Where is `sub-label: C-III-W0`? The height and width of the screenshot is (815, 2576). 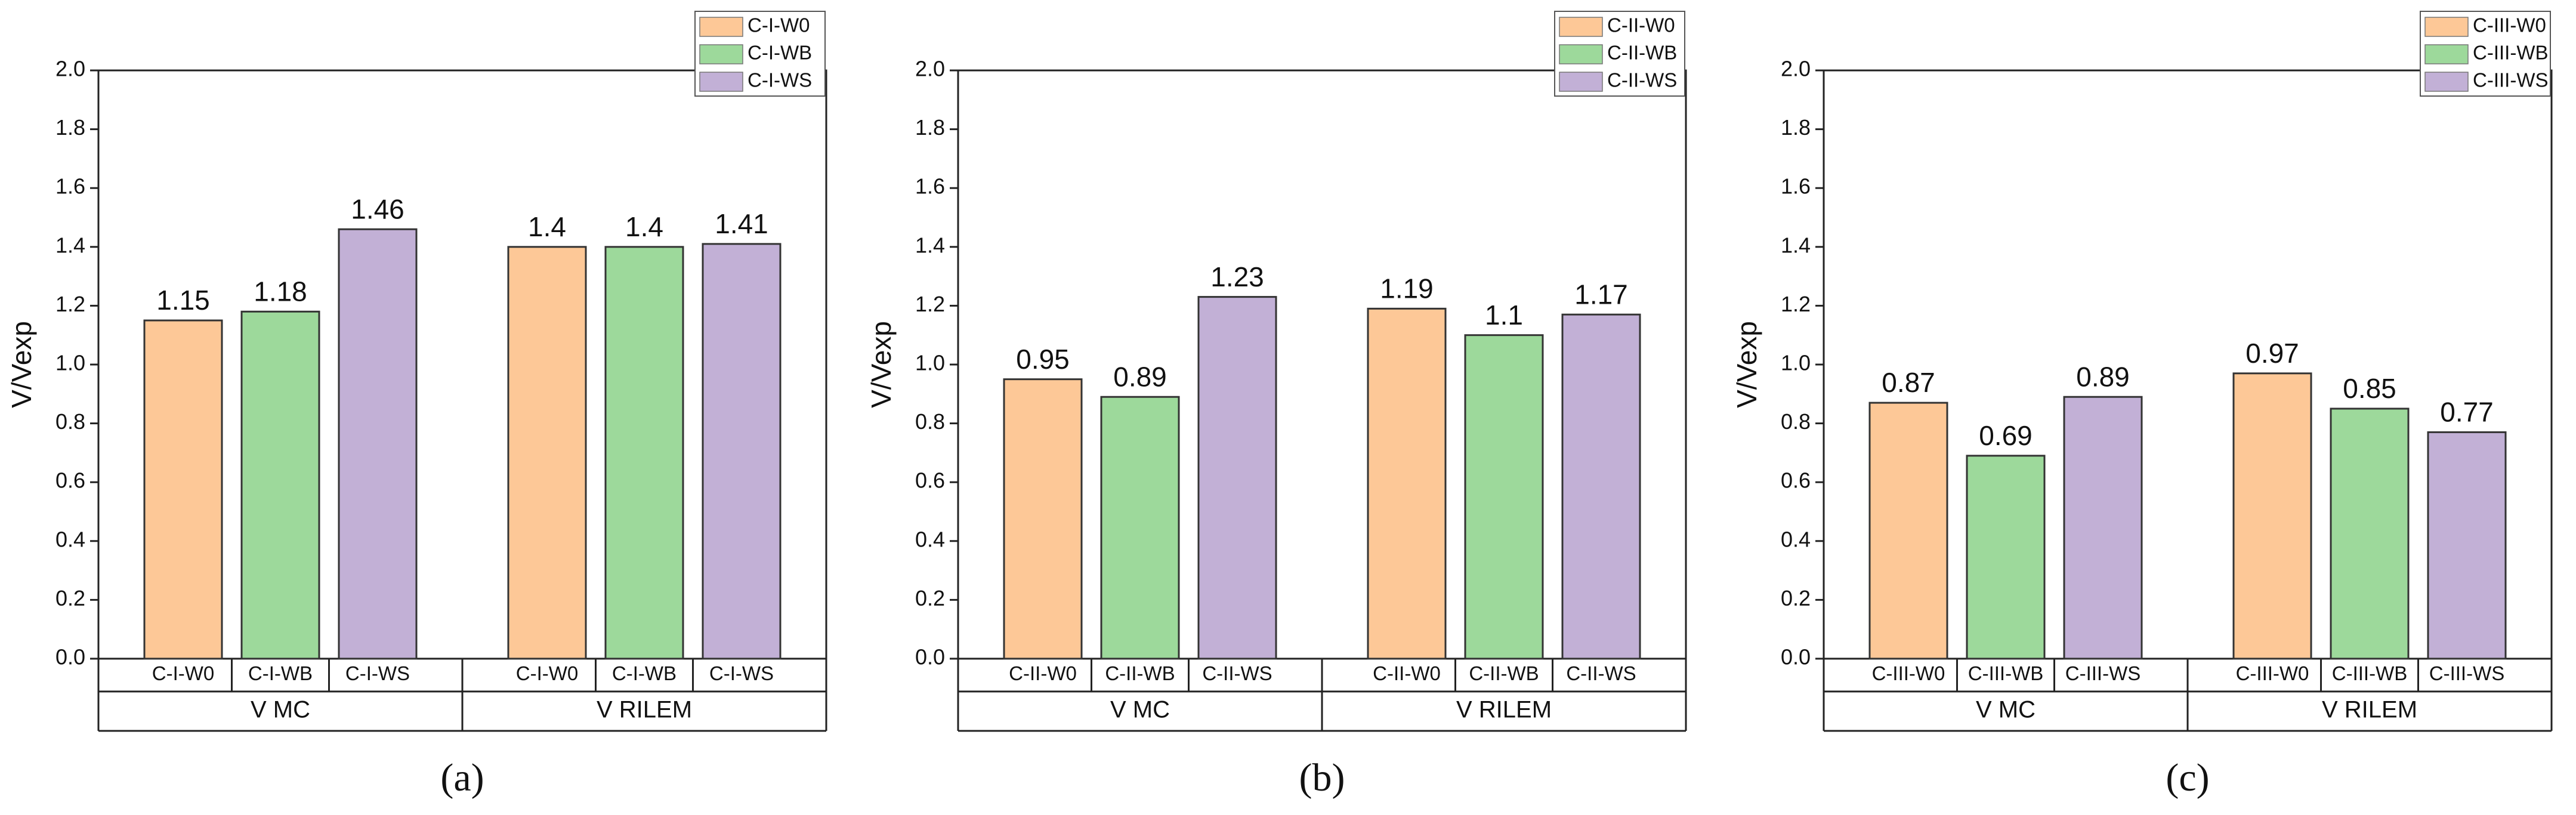 sub-label: C-III-W0 is located at coordinates (2272, 673).